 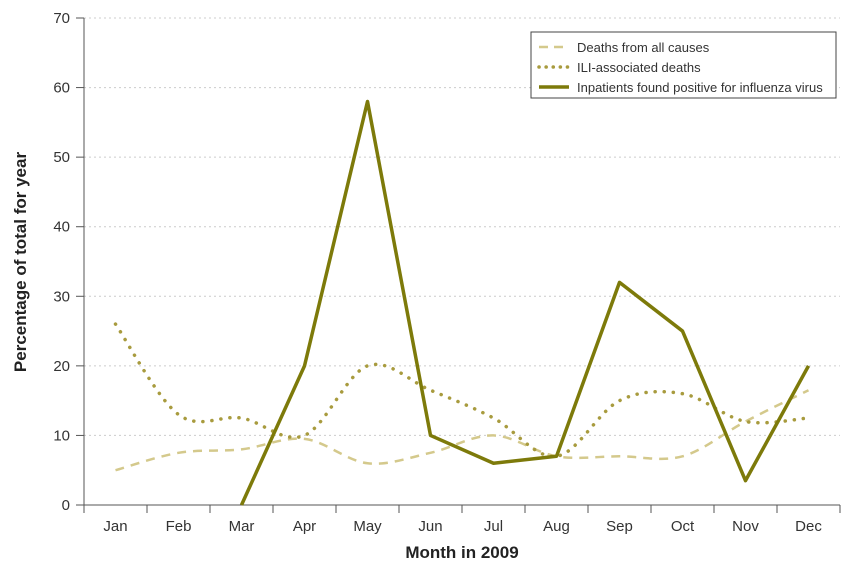 I want to click on x-tick-label: Aug, so click(x=556, y=526).